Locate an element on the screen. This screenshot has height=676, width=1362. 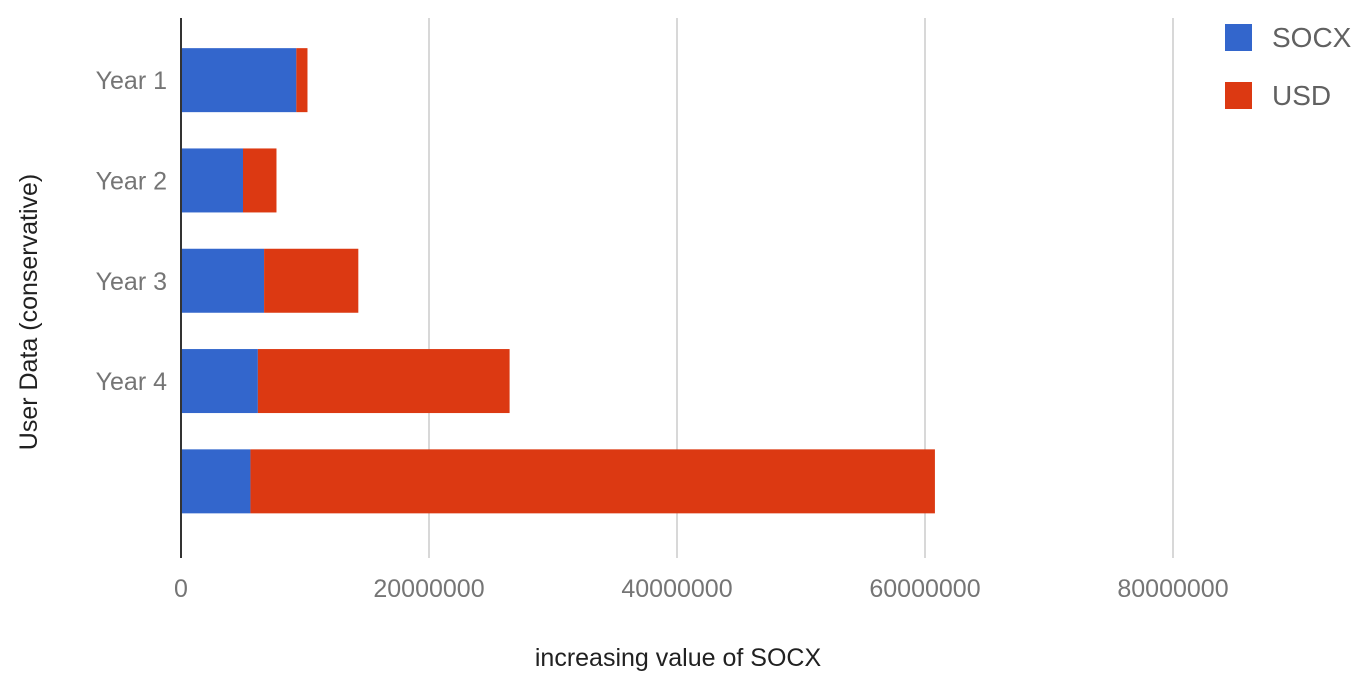
y-tick-label-2: Year 2 is located at coordinates (131, 181).